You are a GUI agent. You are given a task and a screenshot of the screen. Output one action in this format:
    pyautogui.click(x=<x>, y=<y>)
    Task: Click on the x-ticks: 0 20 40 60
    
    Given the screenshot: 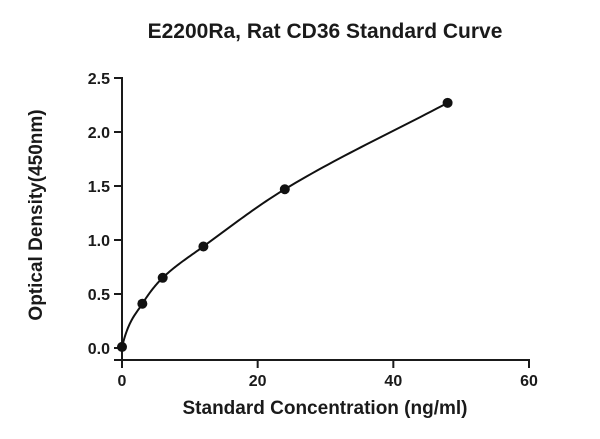 What is the action you would take?
    pyautogui.click(x=328, y=375)
    